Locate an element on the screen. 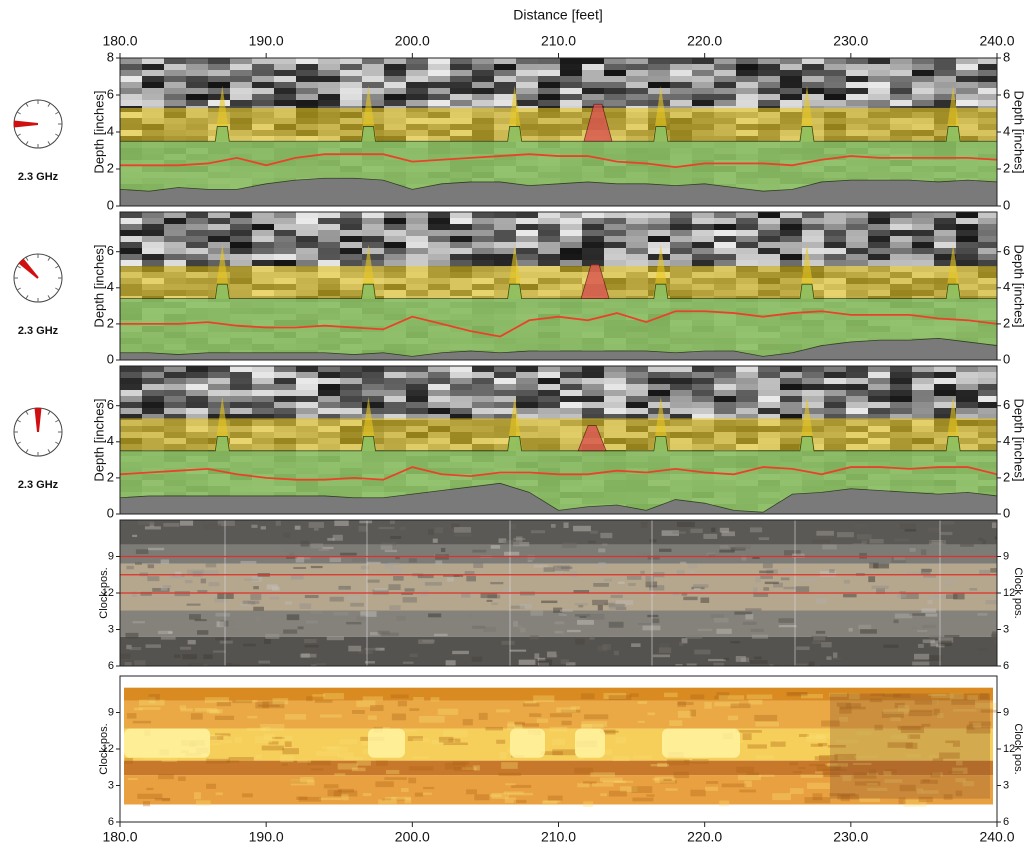  x-tick-label: 180.0 is located at coordinates (119, 41).